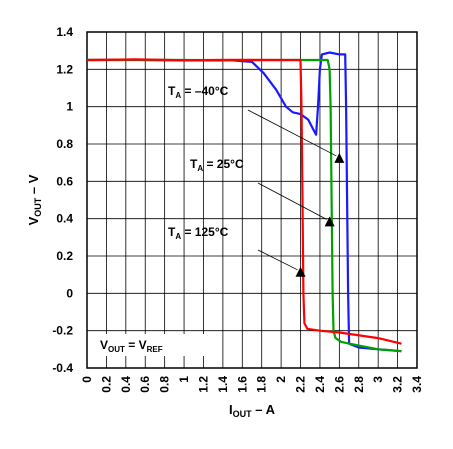  Describe the element at coordinates (378, 379) in the screenshot. I see `x-tick-label: 3` at that location.